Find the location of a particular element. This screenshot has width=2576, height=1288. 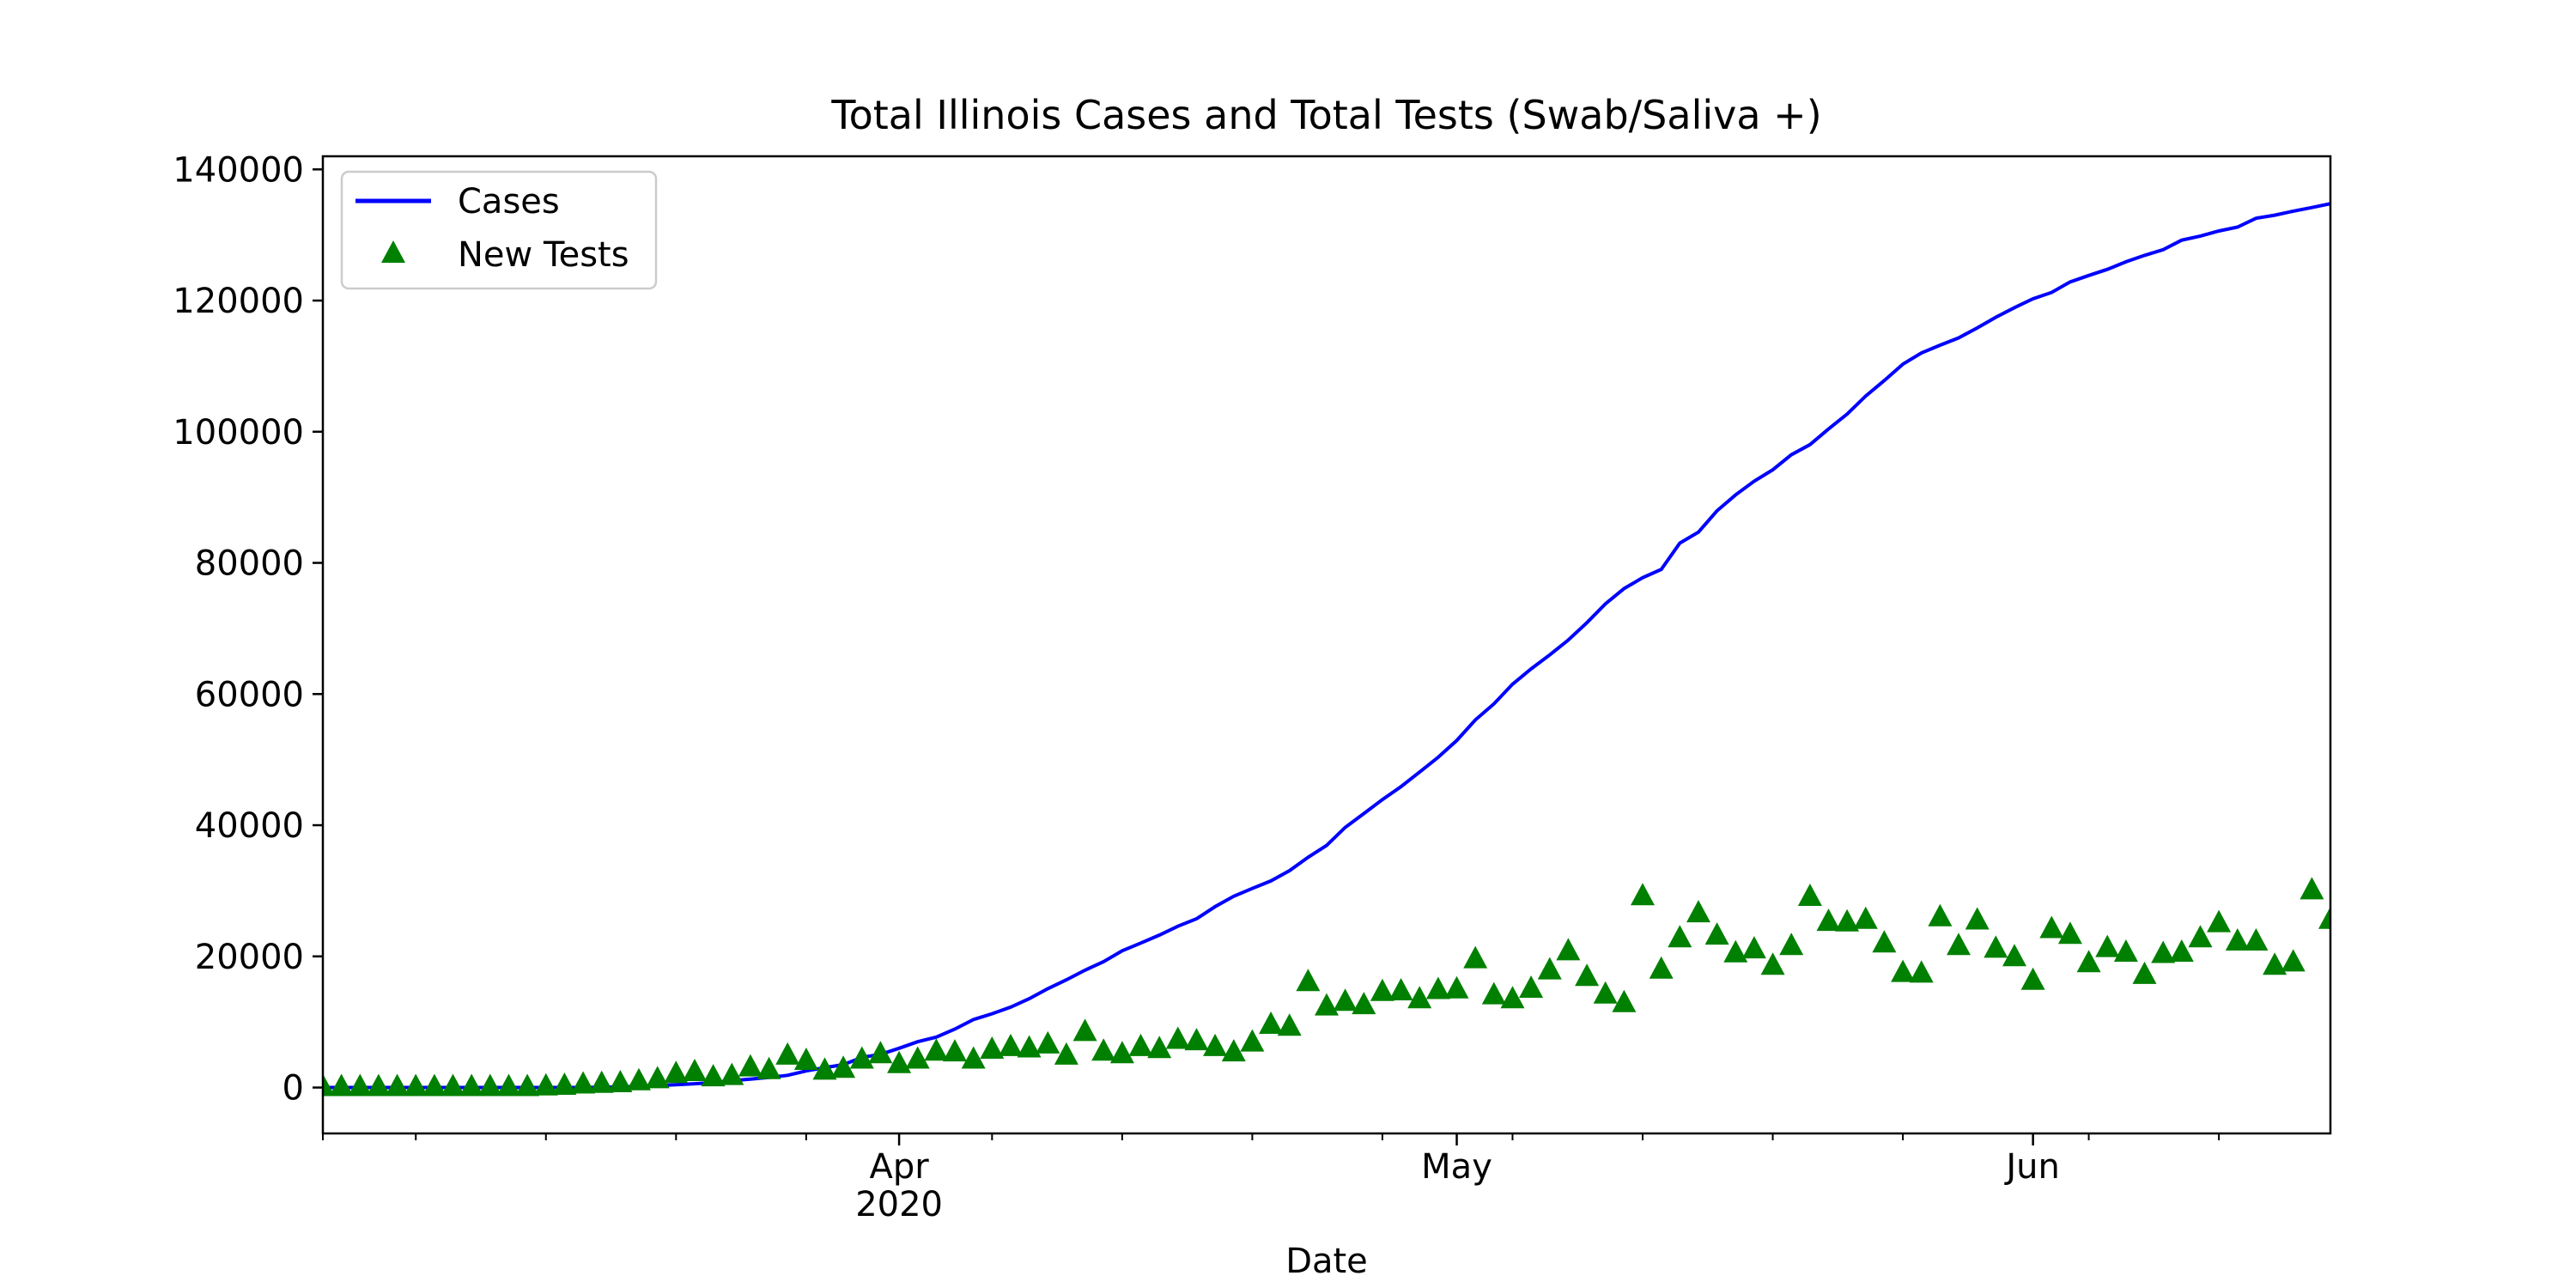

y-tick-label: 20000 is located at coordinates (250, 958).